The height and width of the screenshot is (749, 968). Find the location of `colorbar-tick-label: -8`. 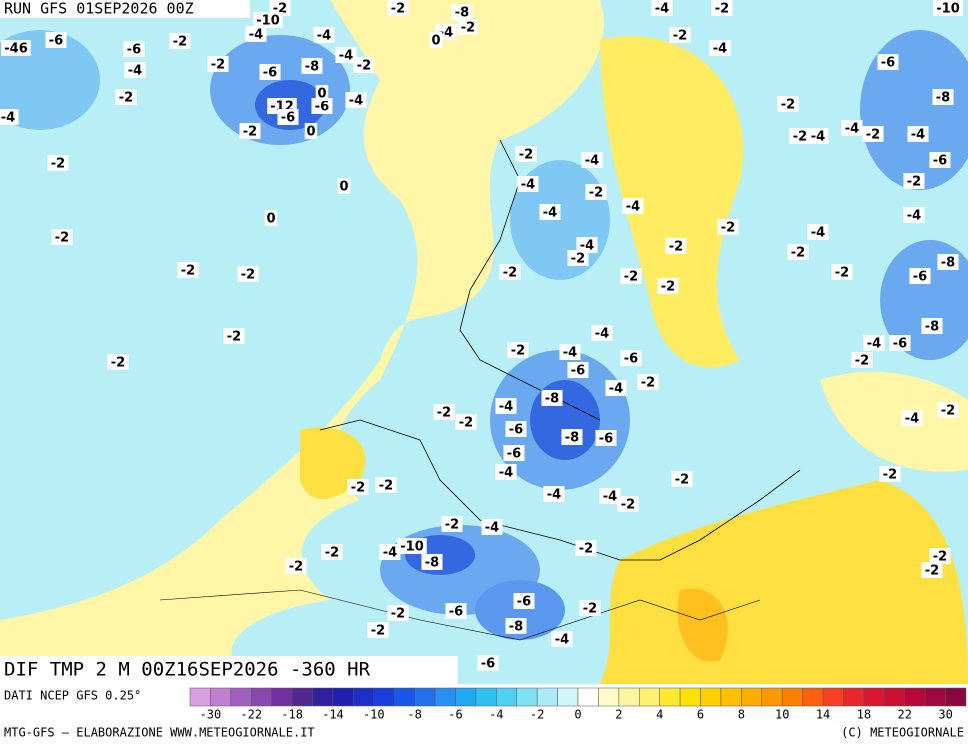

colorbar-tick-label: -8 is located at coordinates (414, 715).